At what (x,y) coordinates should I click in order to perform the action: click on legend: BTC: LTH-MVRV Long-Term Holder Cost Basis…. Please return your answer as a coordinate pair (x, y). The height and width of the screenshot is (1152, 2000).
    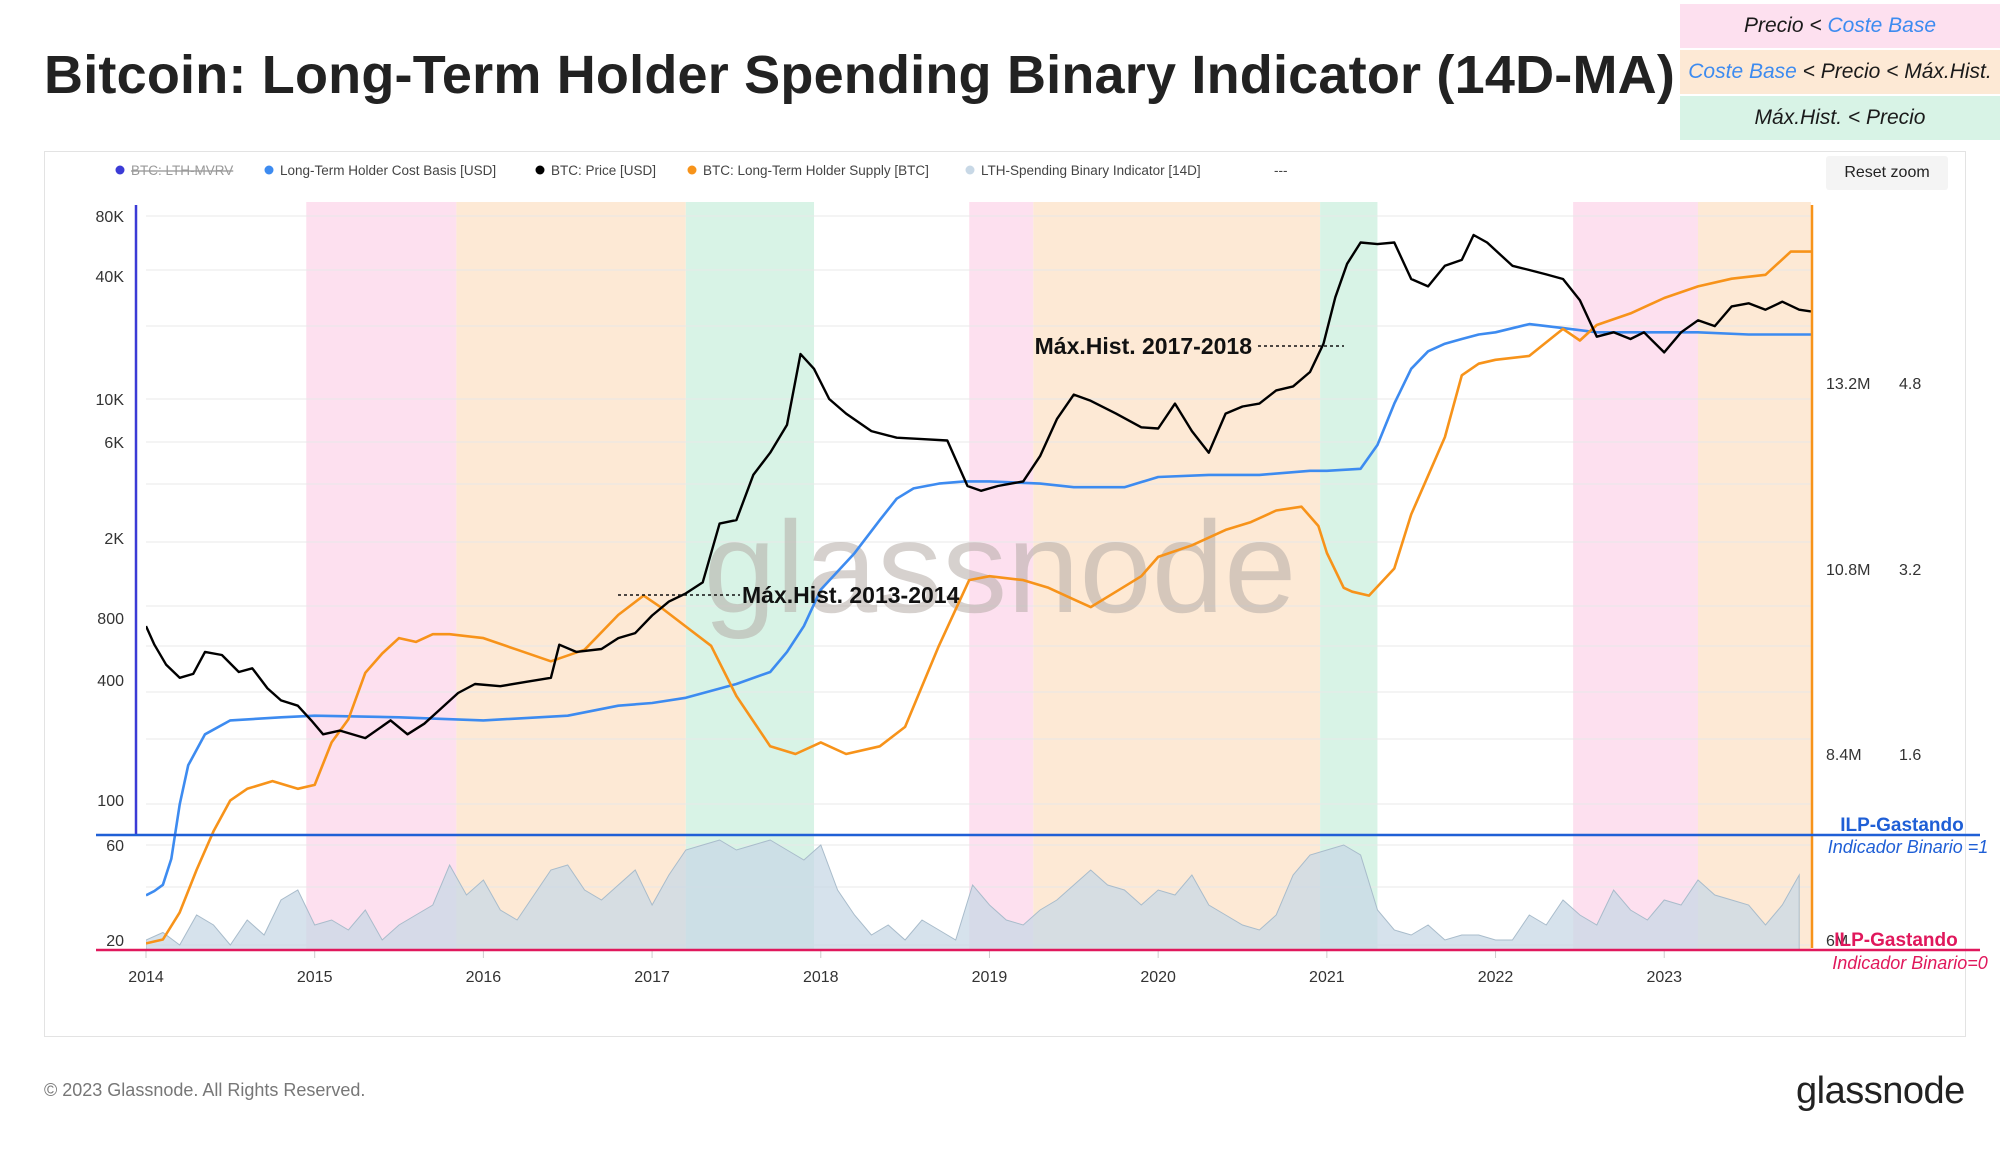
    Looking at the image, I should click on (701, 170).